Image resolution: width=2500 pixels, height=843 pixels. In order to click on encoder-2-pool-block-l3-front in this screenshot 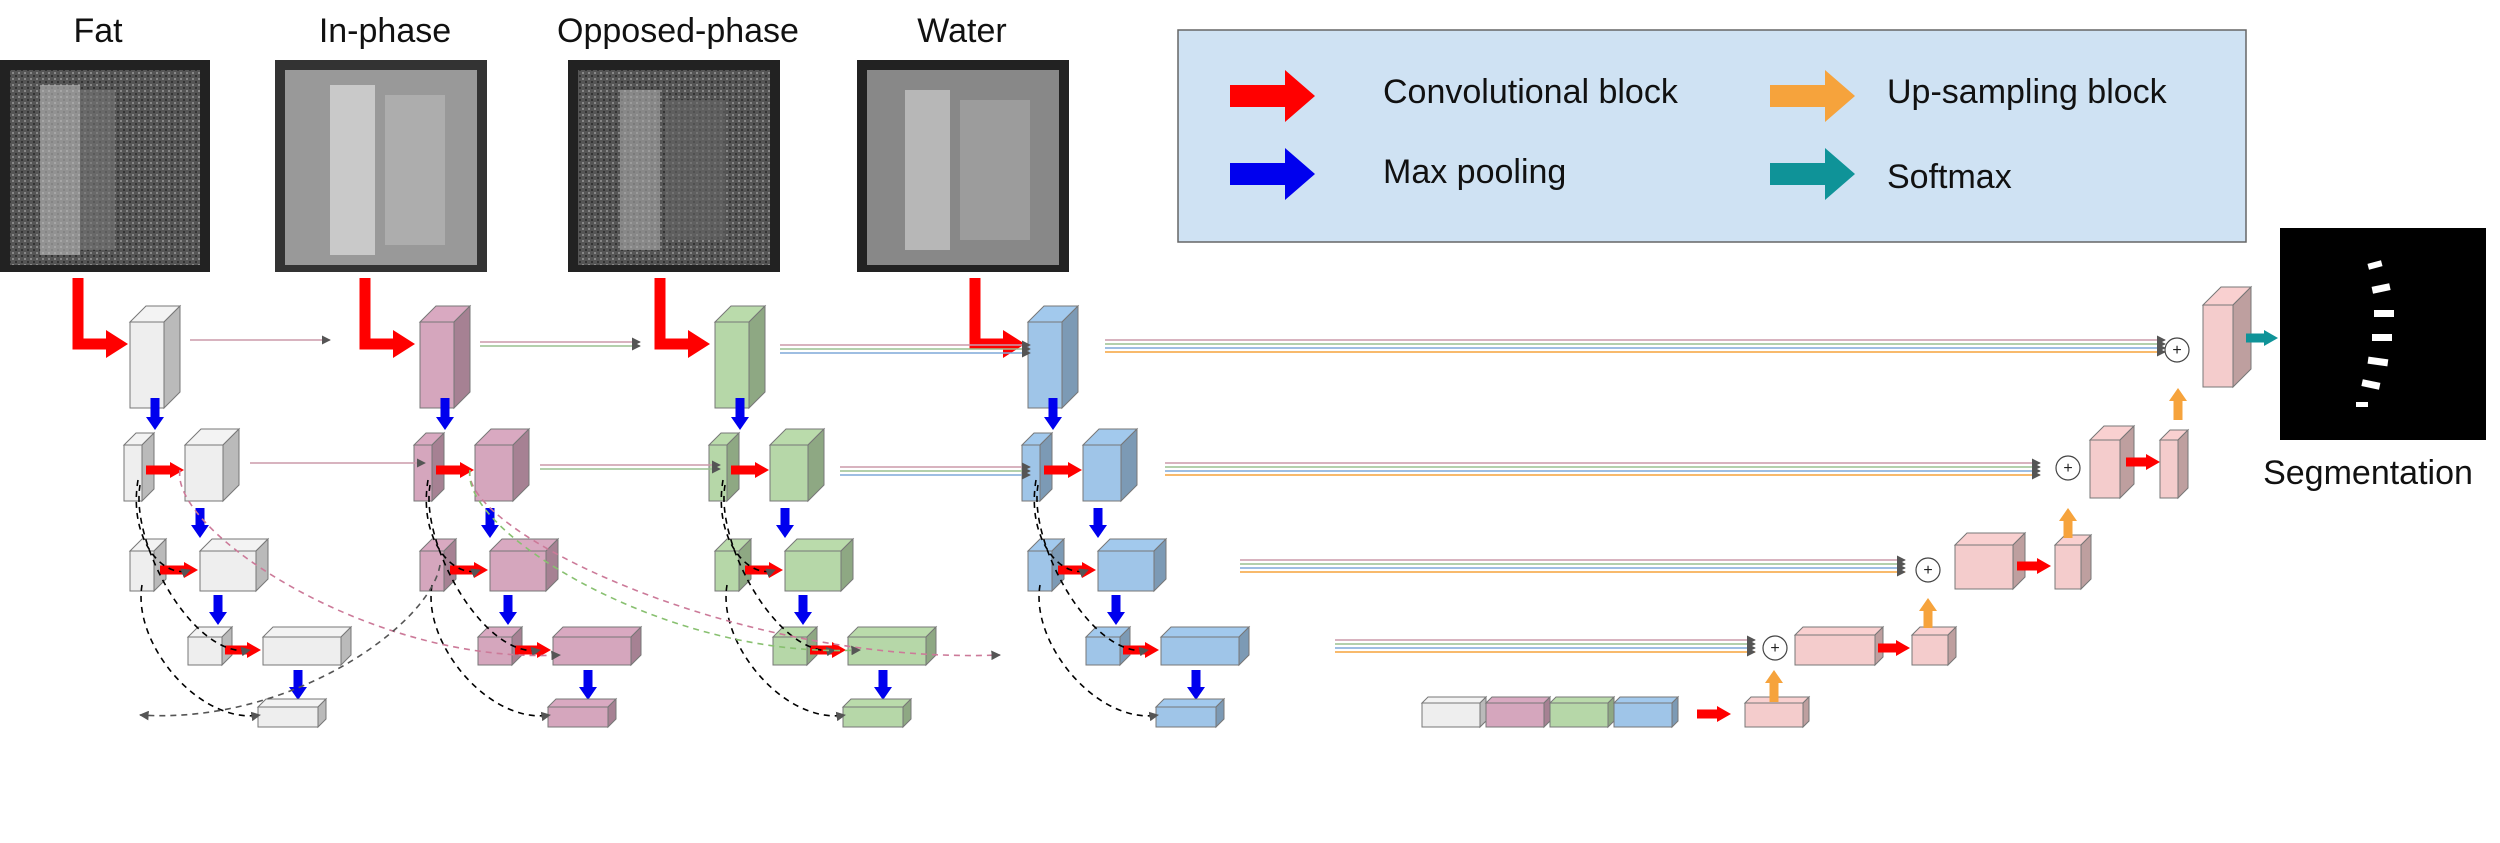, I will do `click(790, 651)`.